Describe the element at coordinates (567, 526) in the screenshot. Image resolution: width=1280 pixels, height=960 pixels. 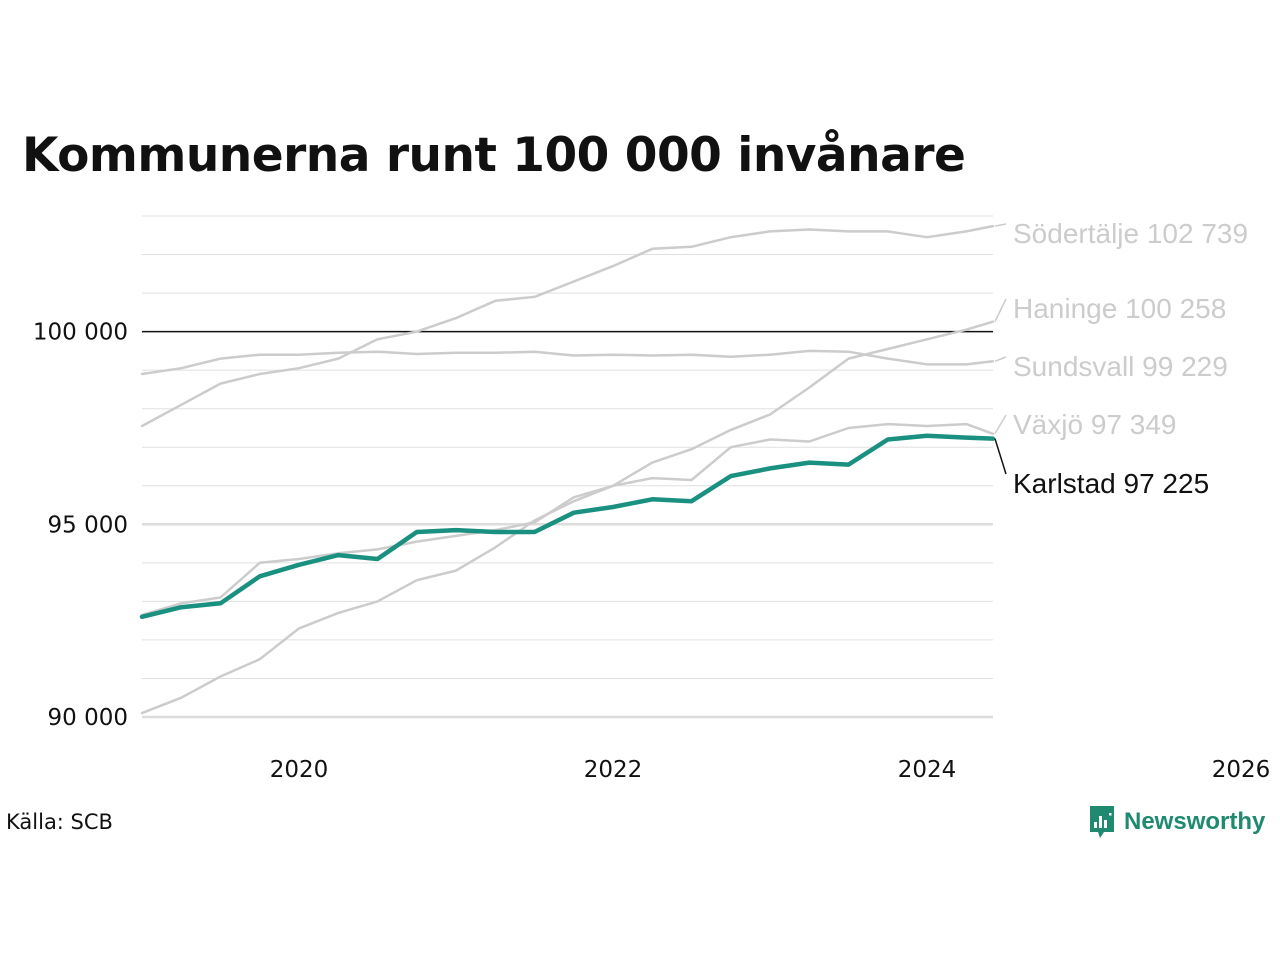
I see `series-line-karlstad` at that location.